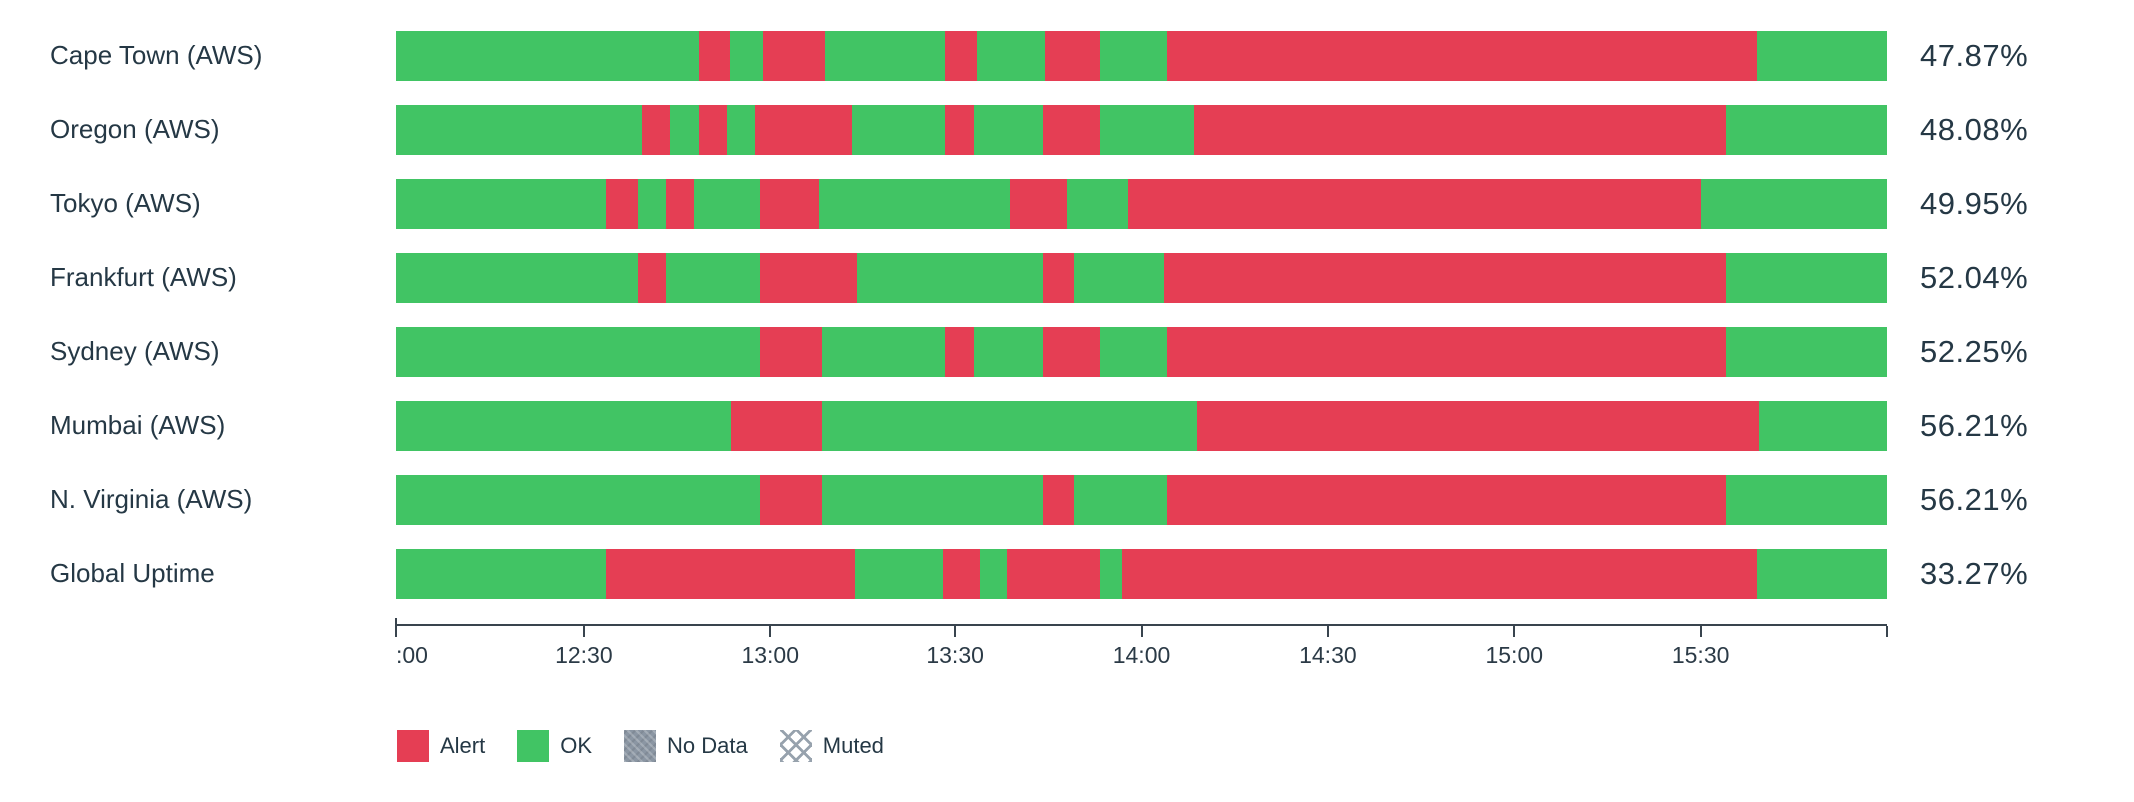 The image size is (2134, 802). What do you see at coordinates (1141, 645) in the screenshot?
I see `time-axis: :00 12:30 13:00 13:30 14:00 14:30 15:00 15:30` at bounding box center [1141, 645].